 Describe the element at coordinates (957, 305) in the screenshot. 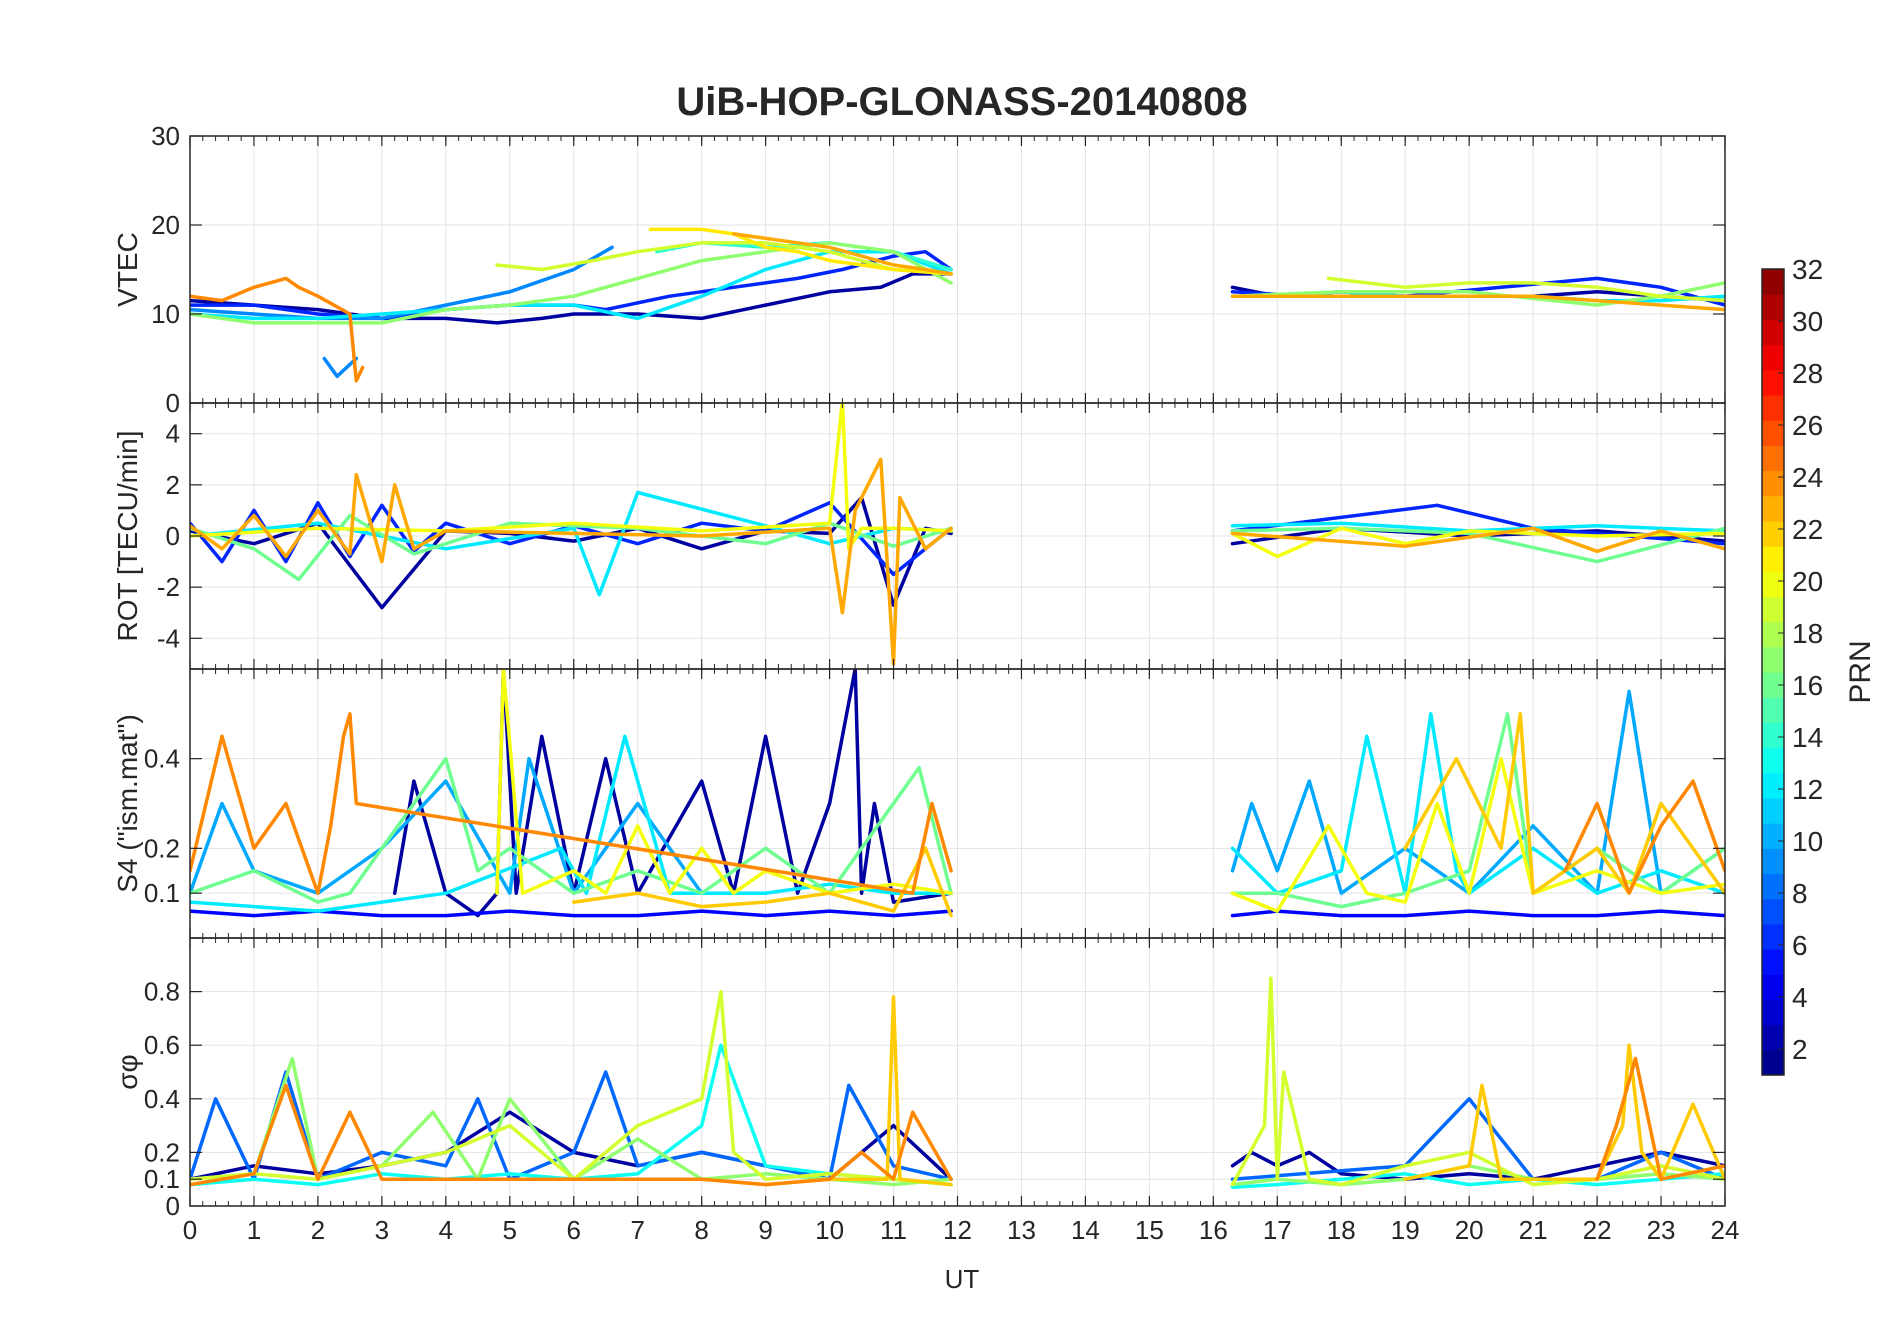

I see `series-group-vtec` at that location.